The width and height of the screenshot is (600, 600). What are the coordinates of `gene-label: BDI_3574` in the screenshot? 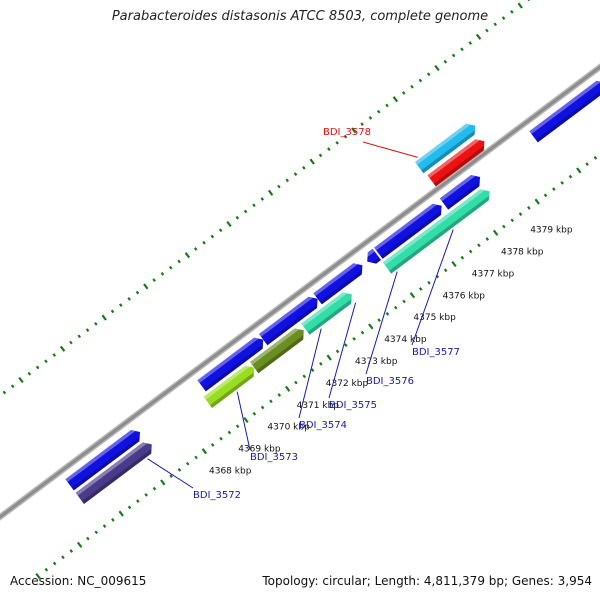 It's located at (323, 425).